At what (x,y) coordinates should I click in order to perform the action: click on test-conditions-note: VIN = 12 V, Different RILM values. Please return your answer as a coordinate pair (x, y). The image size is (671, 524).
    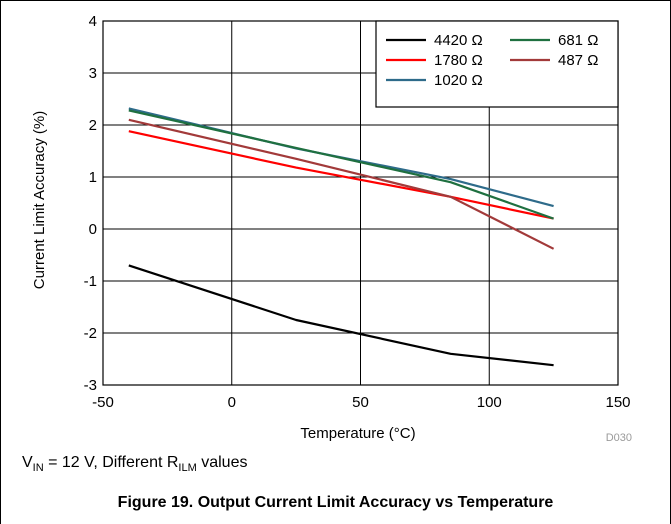
    Looking at the image, I should click on (134, 464).